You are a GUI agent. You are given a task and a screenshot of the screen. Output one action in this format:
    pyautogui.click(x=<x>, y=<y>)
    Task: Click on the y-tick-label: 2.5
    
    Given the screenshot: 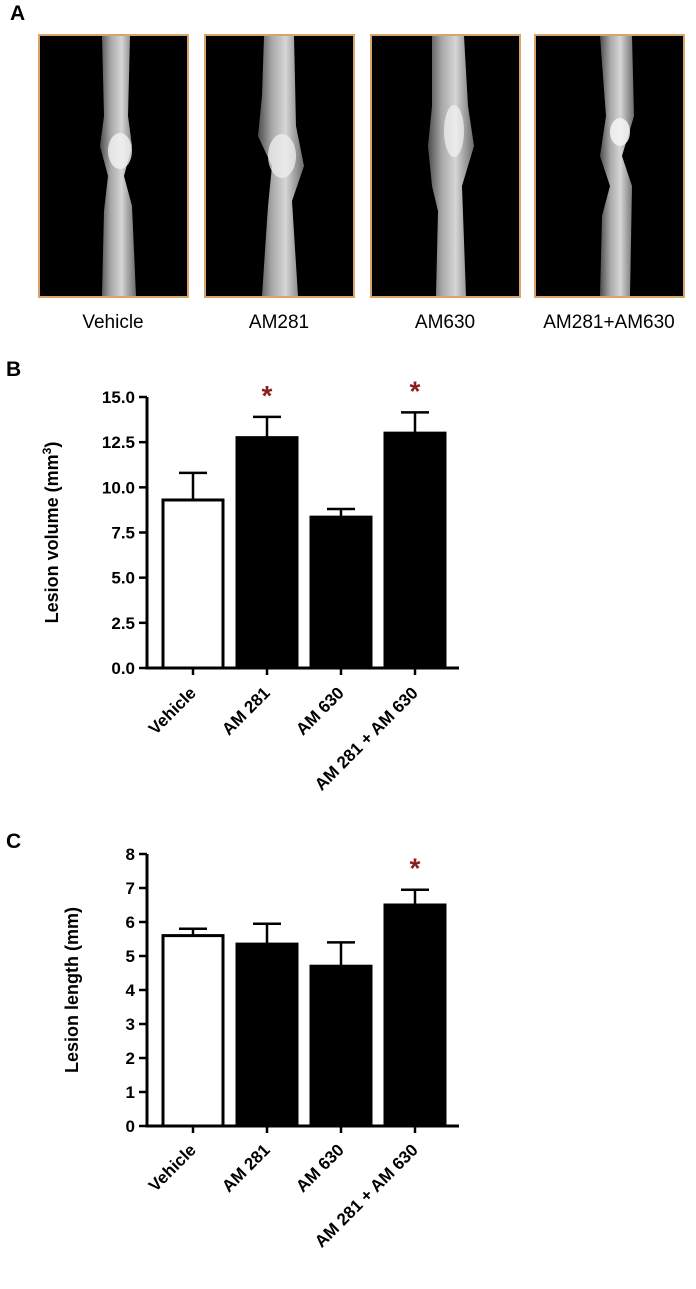 What is the action you would take?
    pyautogui.click(x=123, y=623)
    